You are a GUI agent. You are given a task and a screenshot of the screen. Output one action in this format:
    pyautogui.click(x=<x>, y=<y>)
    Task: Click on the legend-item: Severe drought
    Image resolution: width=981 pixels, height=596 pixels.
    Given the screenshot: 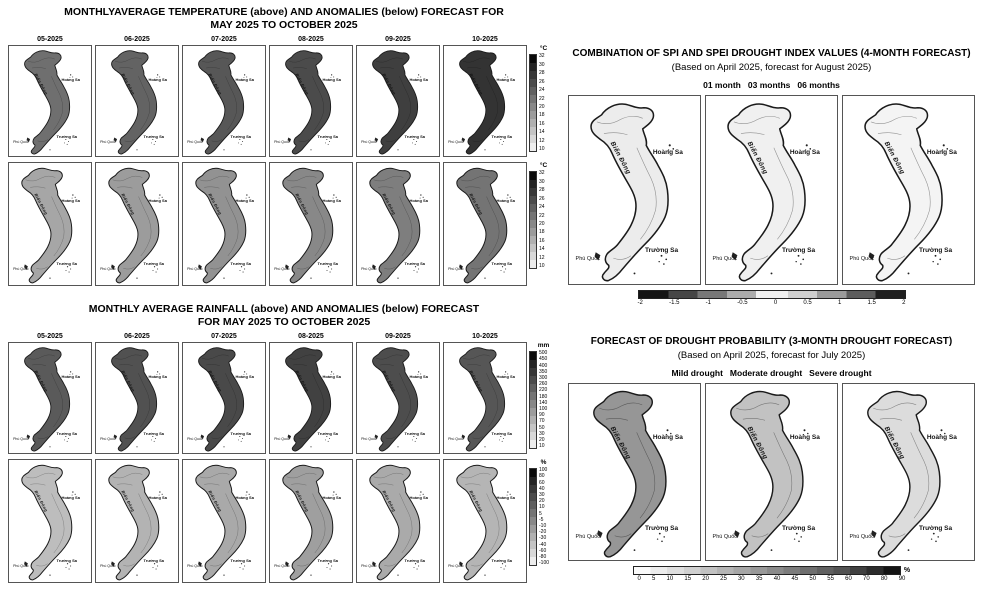 What is the action you would take?
    pyautogui.click(x=840, y=372)
    